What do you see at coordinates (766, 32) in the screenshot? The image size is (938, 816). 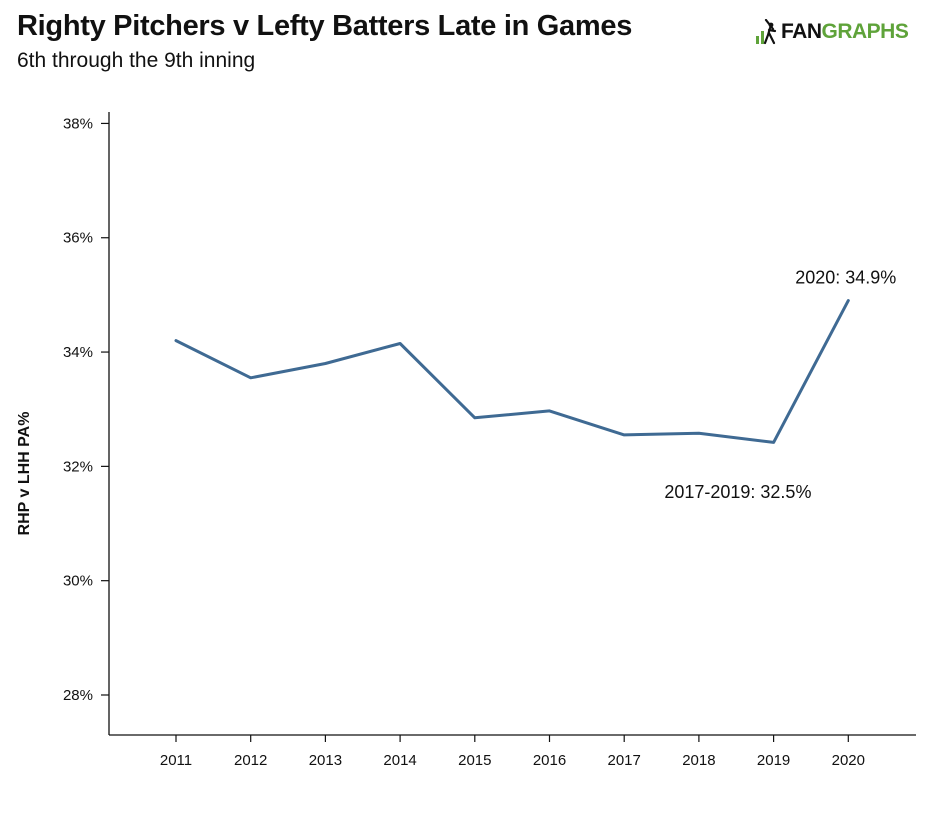 I see `fangraphs-logo-icon` at bounding box center [766, 32].